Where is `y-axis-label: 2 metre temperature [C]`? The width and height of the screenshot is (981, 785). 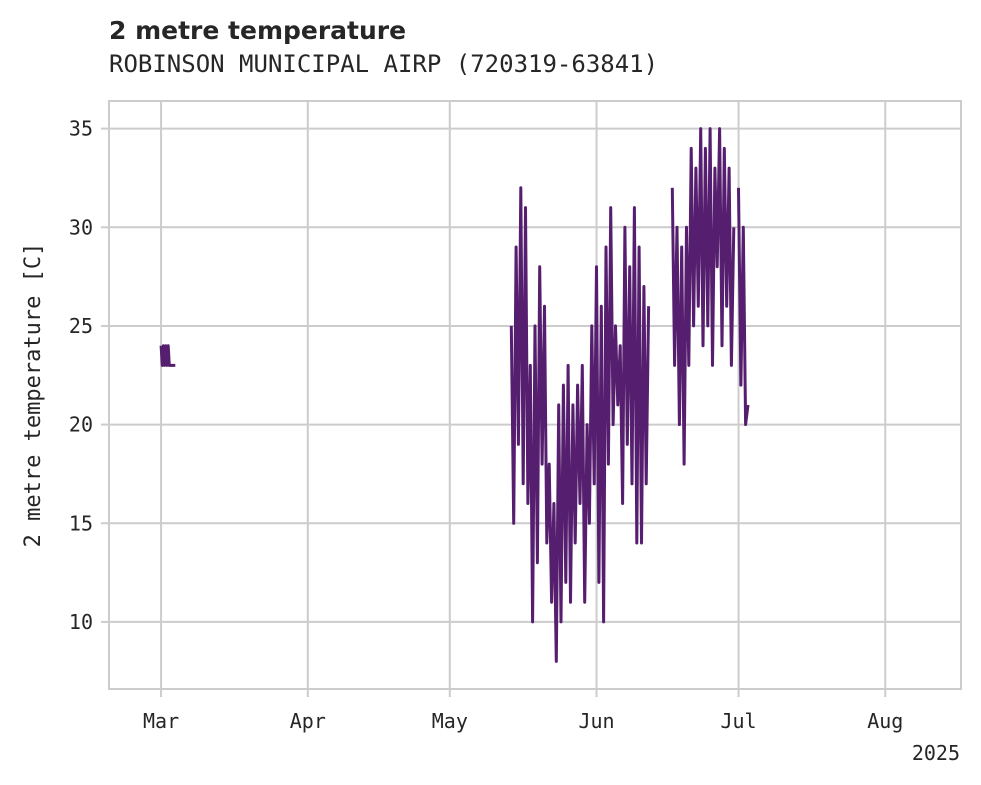 y-axis-label: 2 metre temperature [C] is located at coordinates (33, 395).